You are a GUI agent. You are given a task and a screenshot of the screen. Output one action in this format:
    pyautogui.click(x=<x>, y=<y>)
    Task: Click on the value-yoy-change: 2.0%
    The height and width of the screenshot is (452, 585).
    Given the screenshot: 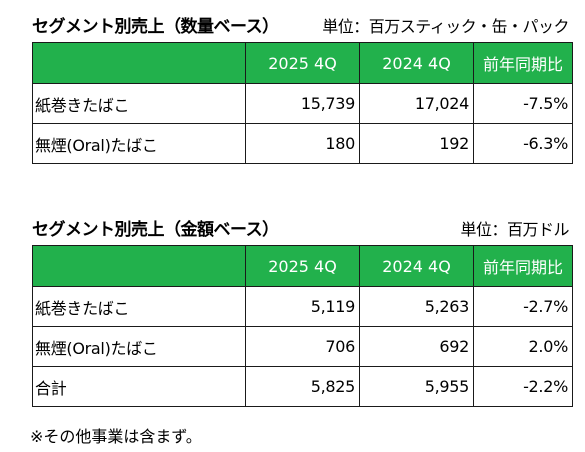 What is the action you would take?
    pyautogui.click(x=523, y=346)
    